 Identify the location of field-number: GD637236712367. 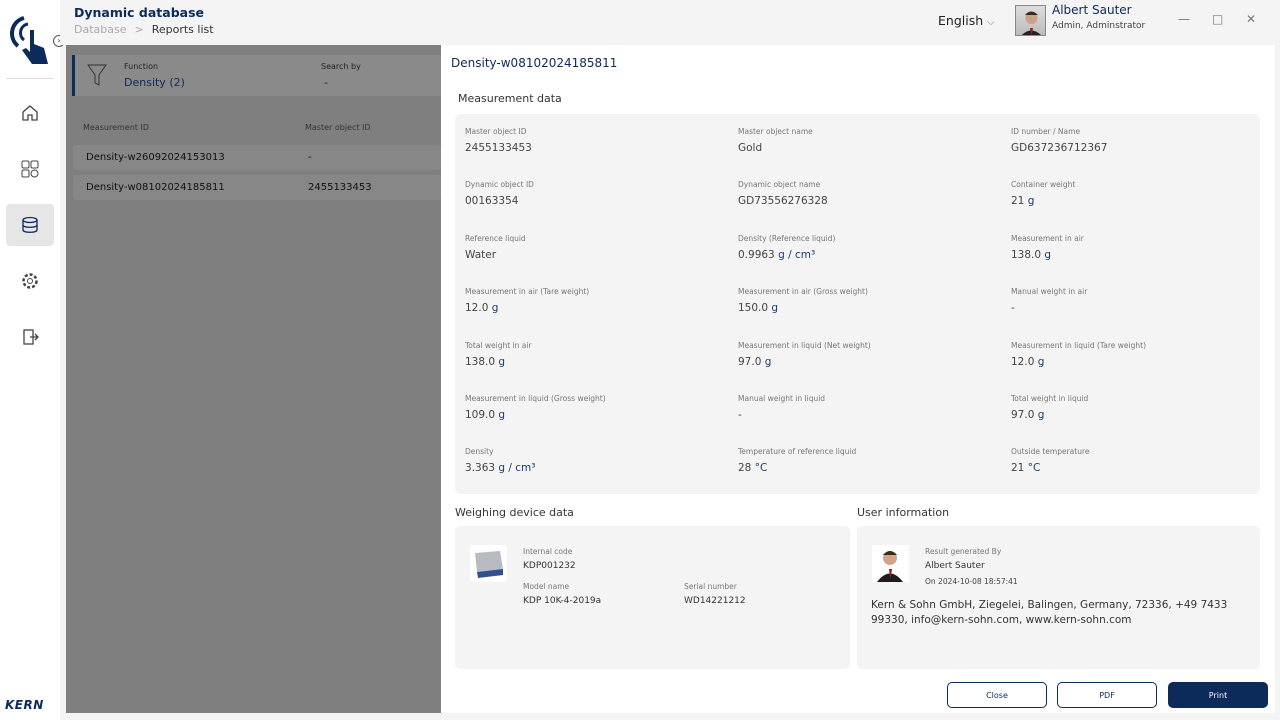
(1059, 148).